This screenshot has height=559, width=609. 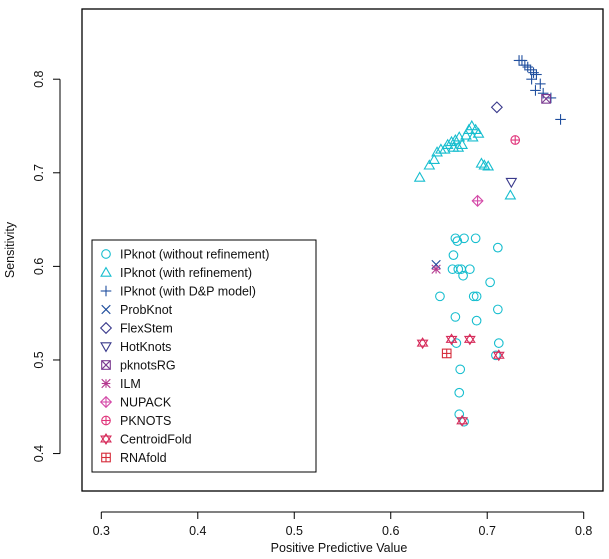 I want to click on legend-entry: IPknot (with refinement), so click(x=186, y=273).